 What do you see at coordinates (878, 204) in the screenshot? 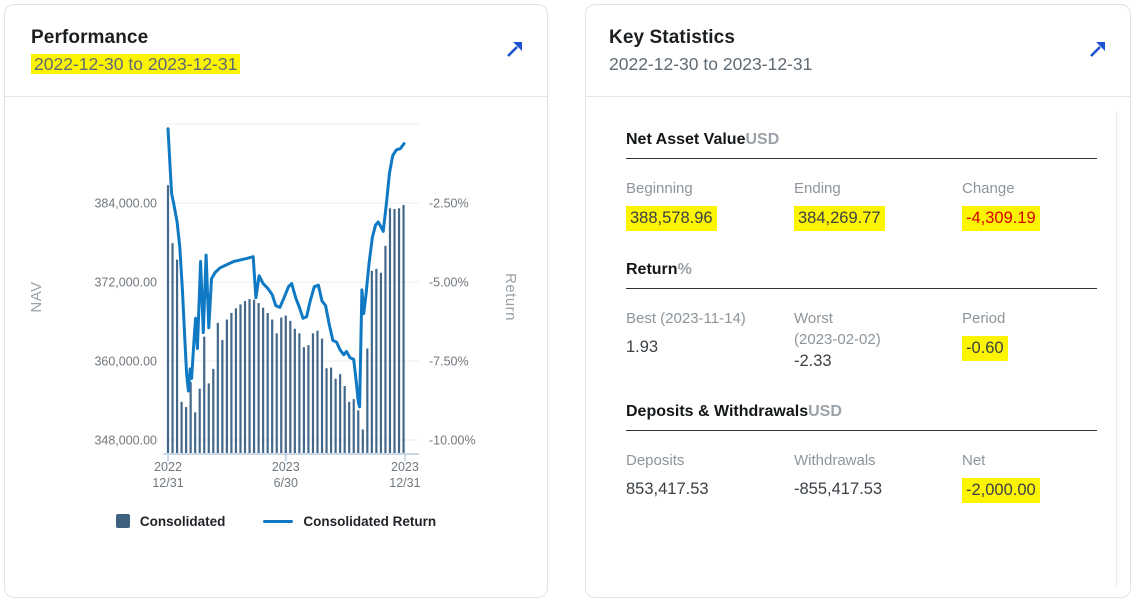
I see `stat-item-ending: Ending 384,269.77` at bounding box center [878, 204].